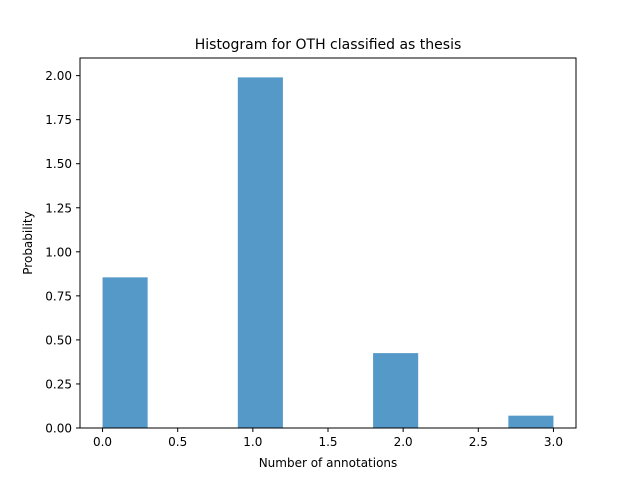 This screenshot has width=640, height=480. I want to click on x-tick-label: 0.5, so click(177, 442).